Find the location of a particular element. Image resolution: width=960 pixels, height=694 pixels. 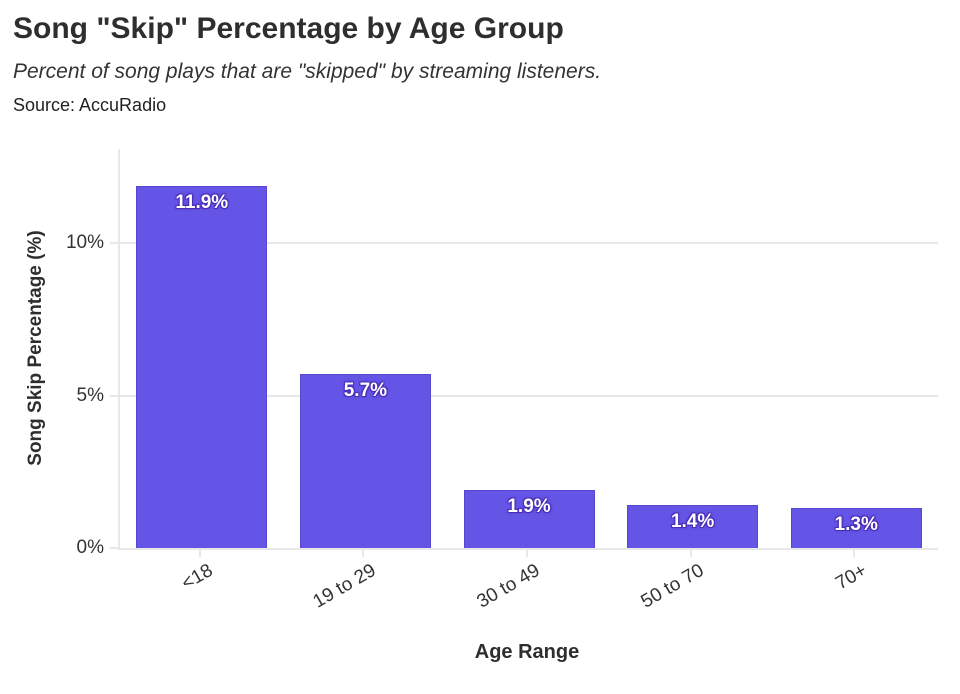

chart-source: Source: AccuRadio is located at coordinates (90, 105).